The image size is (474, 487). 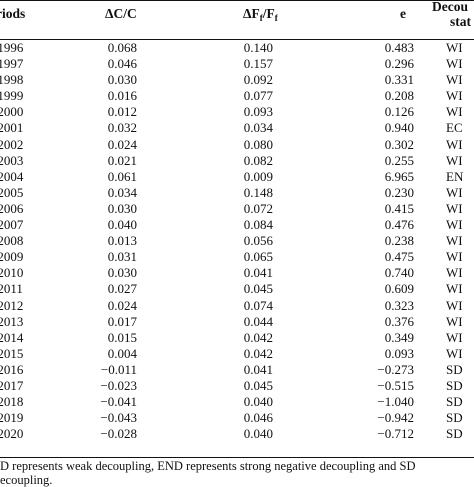 I want to click on header-dc-over-c: ΔC/C, so click(x=121, y=13).